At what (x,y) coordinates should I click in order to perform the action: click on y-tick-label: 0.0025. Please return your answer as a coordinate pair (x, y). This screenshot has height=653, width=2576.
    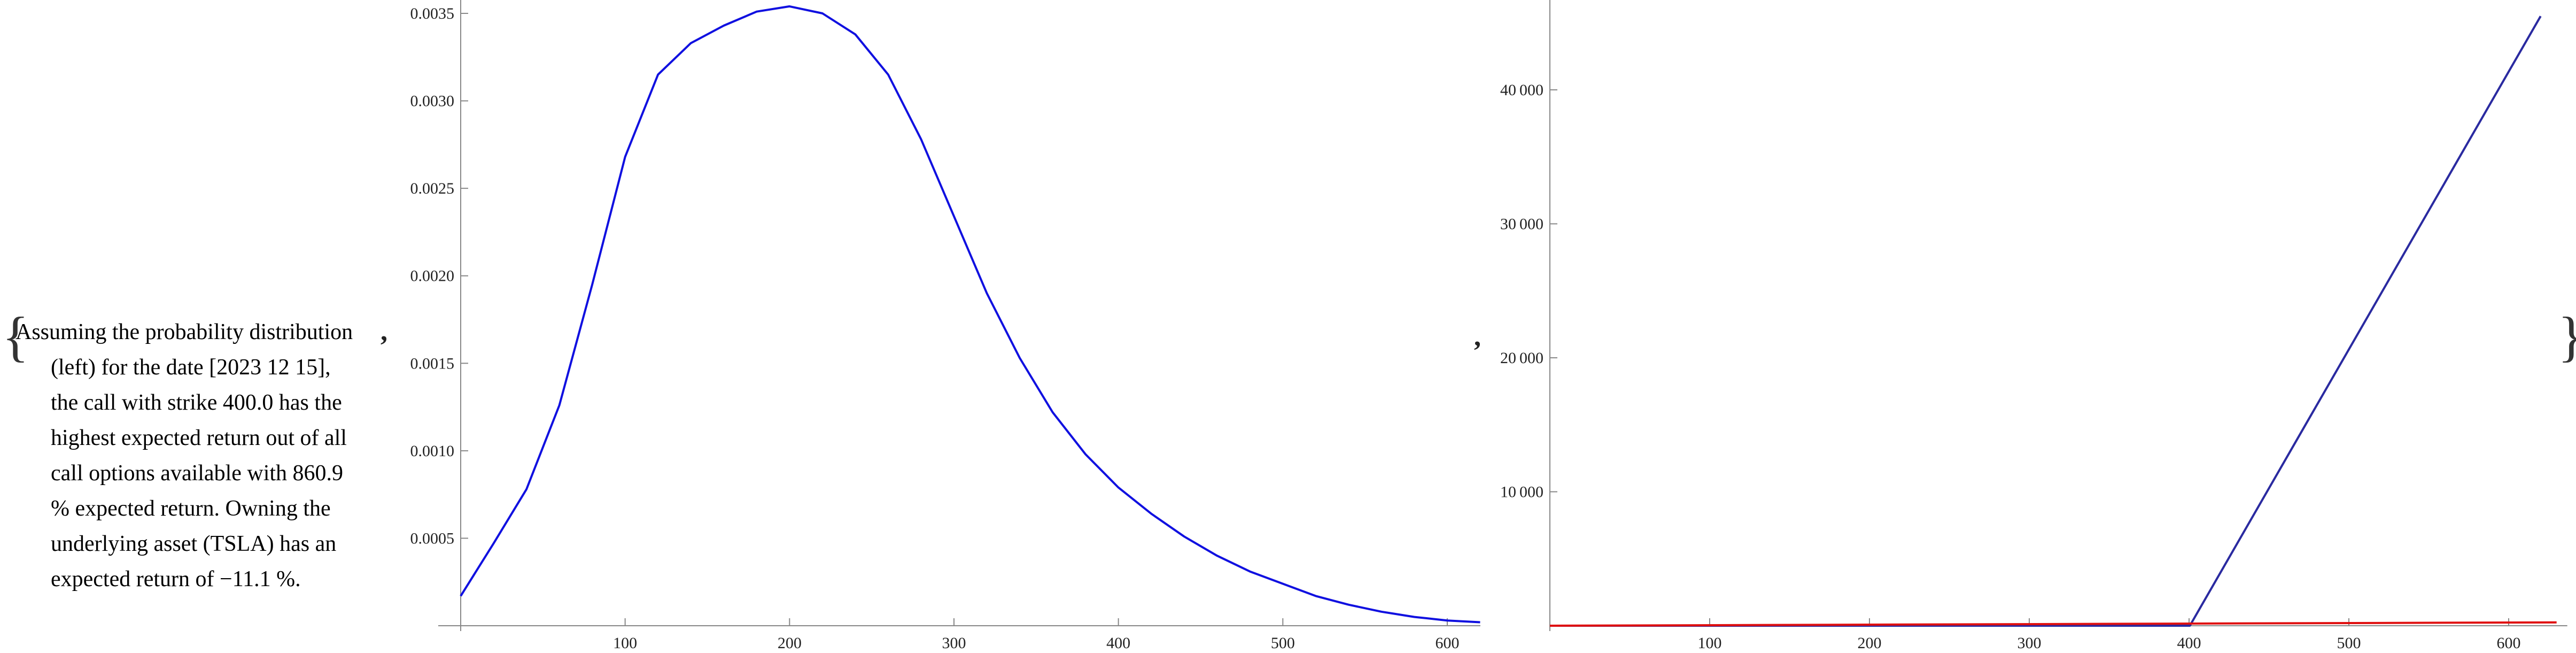
    Looking at the image, I should click on (432, 188).